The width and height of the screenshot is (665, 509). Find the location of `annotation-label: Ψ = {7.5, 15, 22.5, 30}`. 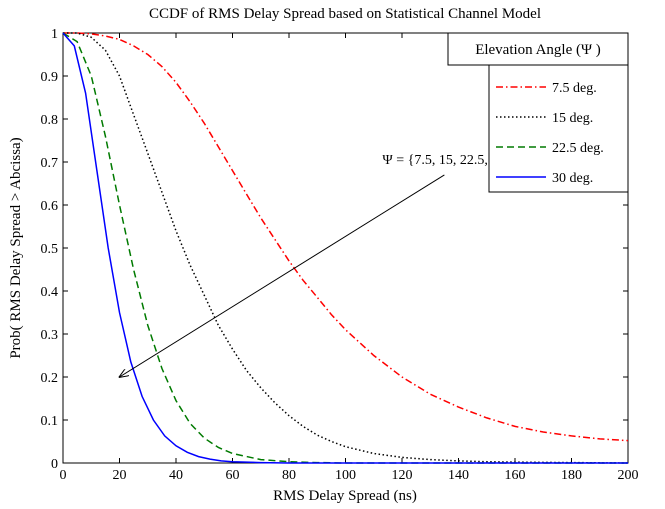

annotation-label: Ψ = {7.5, 15, 22.5, 30} is located at coordinates (447, 160).